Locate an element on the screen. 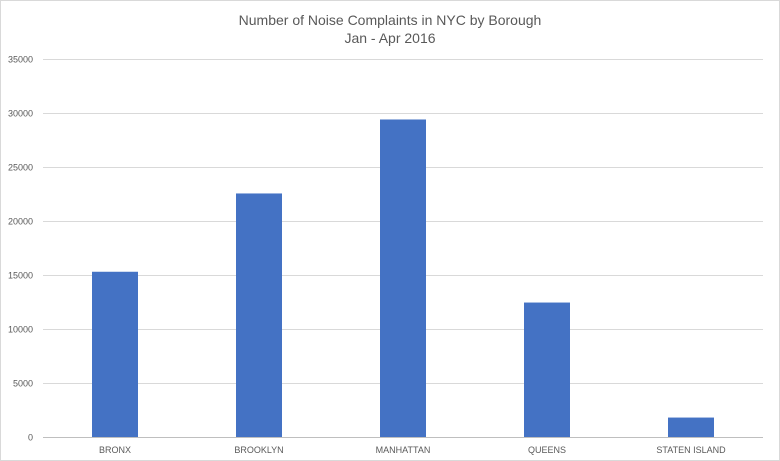  x-category-label: MANHATTAN is located at coordinates (403, 450).